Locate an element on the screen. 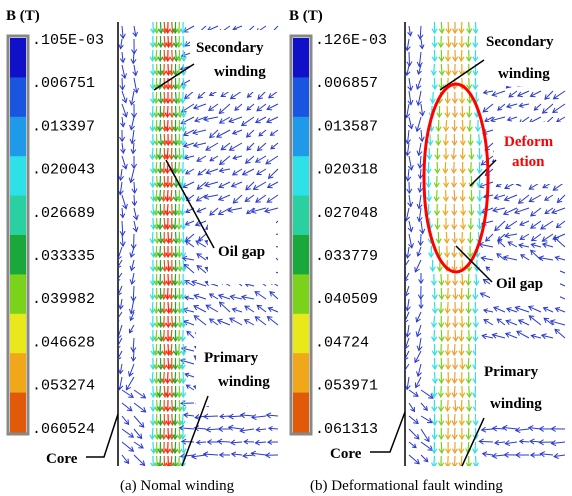  scale-tick-label: .060524 is located at coordinates (63, 429).